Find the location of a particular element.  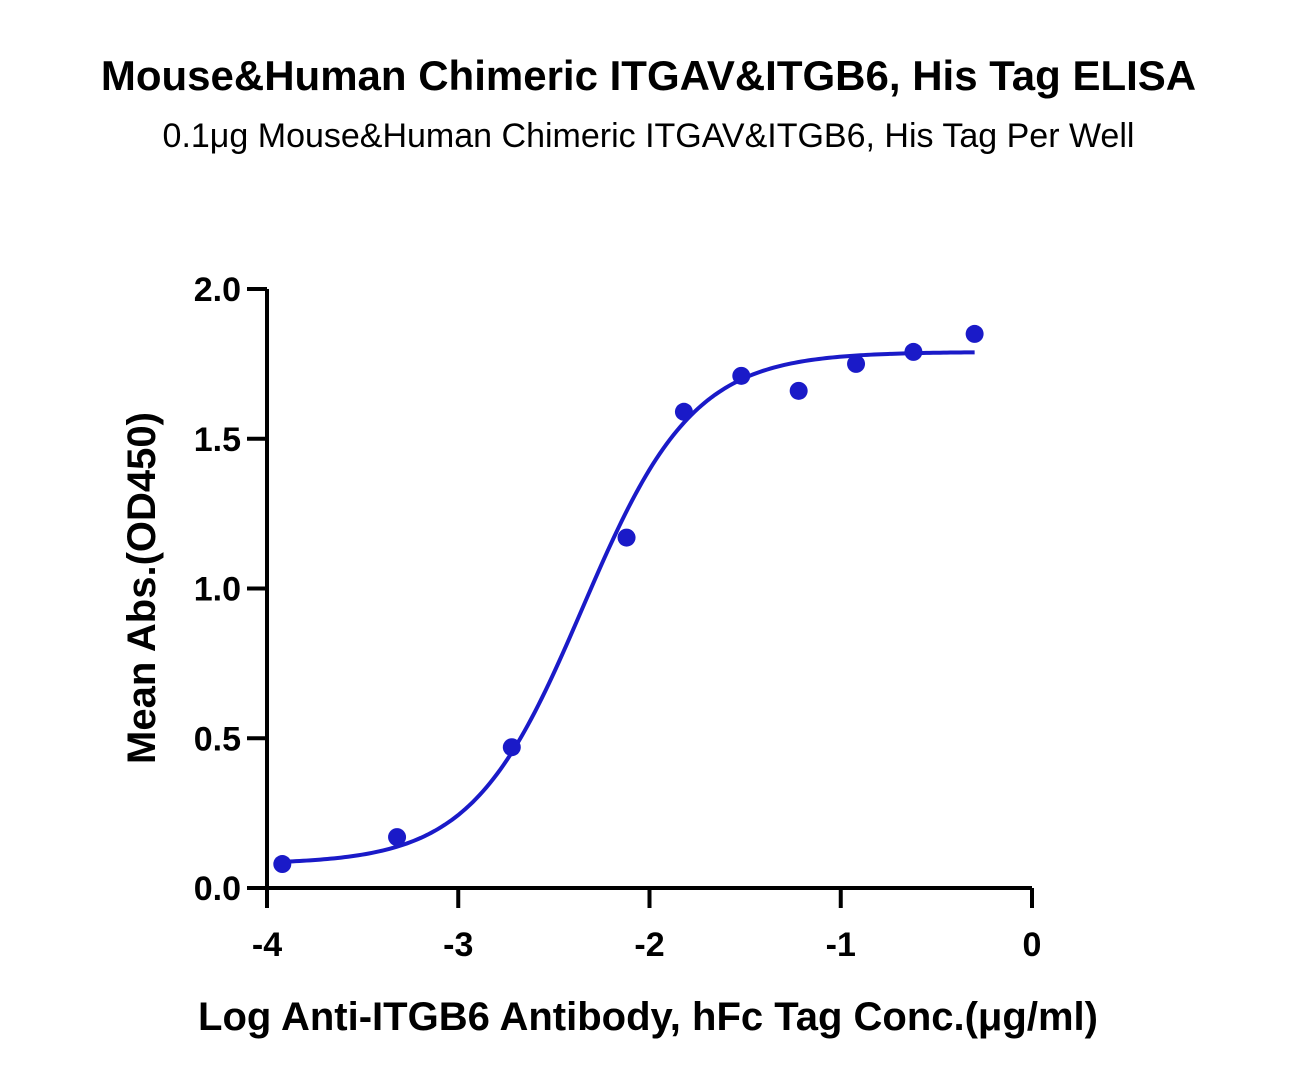

y-tick-label: 0.5 is located at coordinates (217, 739).